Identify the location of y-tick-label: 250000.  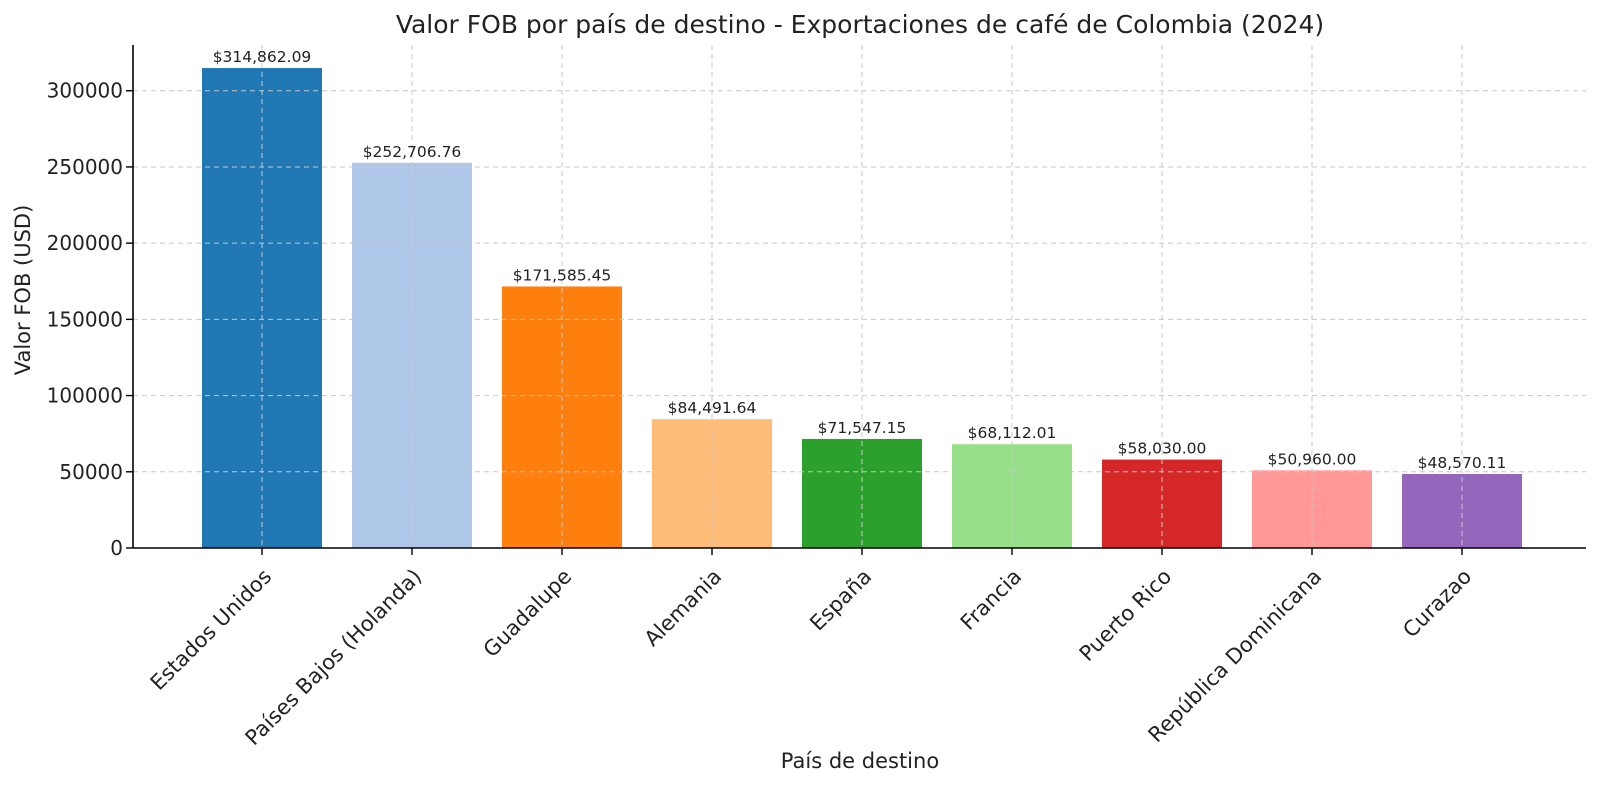
(85, 167).